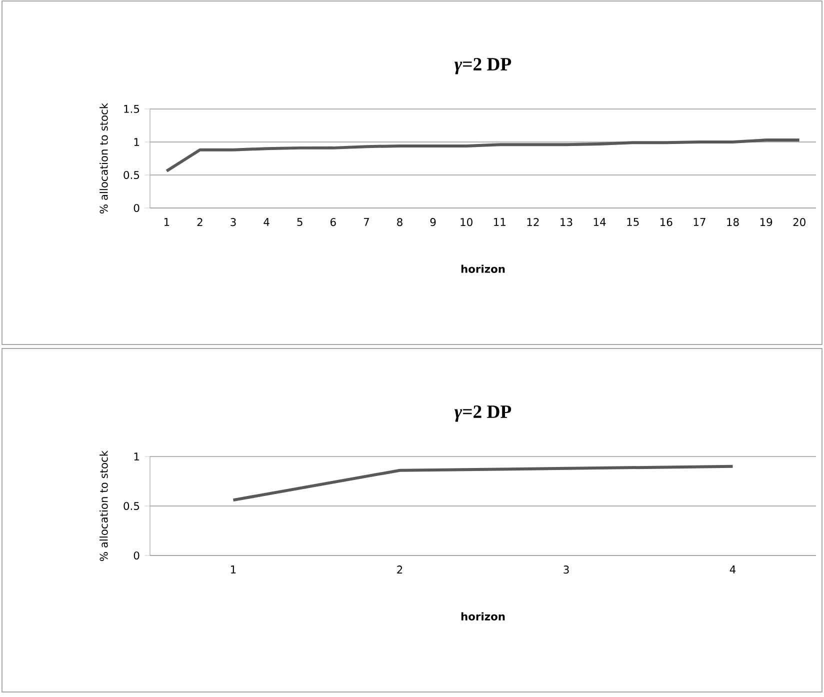  Describe the element at coordinates (799, 222) in the screenshot. I see `x-tick-label: 20` at that location.